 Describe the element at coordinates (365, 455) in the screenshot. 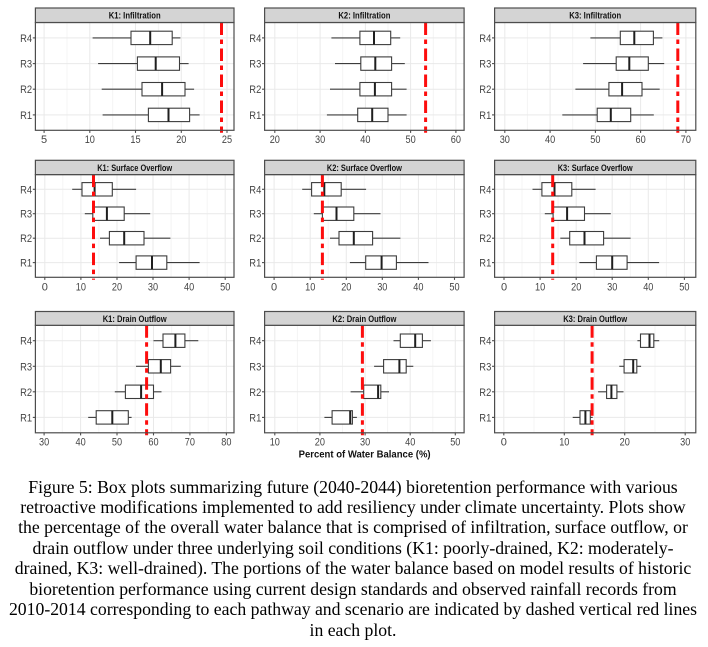

I see `svg-text: Percent of Water Balance (%)` at that location.